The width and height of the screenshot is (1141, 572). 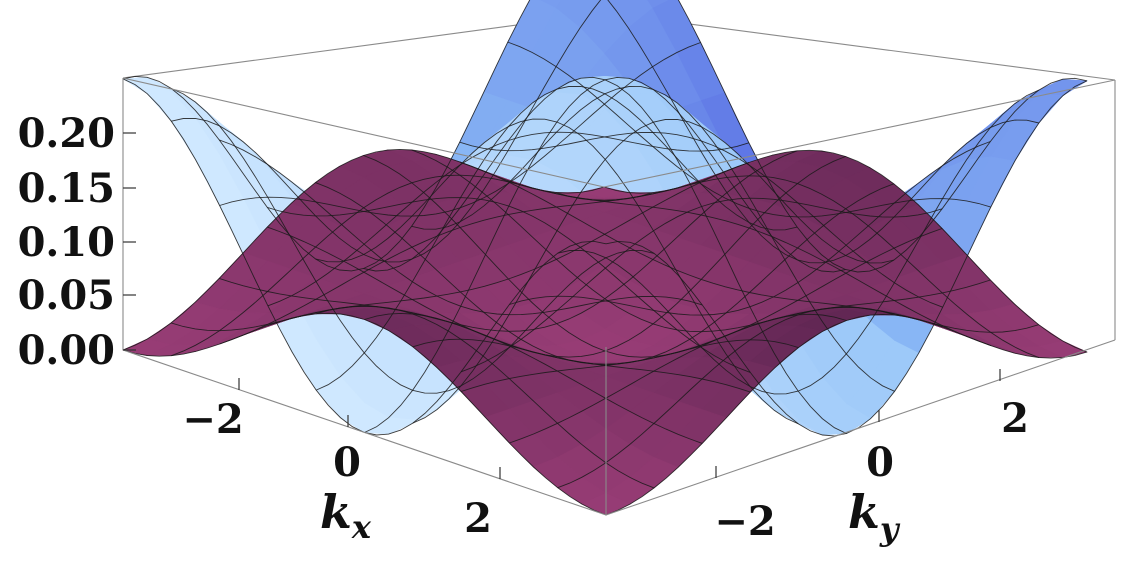 What do you see at coordinates (874, 516) in the screenshot?
I see `y-axis-label: ky` at bounding box center [874, 516].